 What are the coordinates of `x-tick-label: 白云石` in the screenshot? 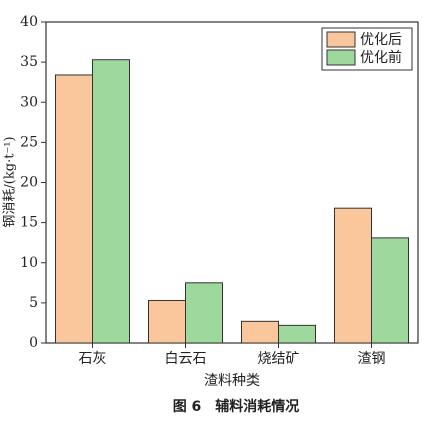 It's located at (186, 359).